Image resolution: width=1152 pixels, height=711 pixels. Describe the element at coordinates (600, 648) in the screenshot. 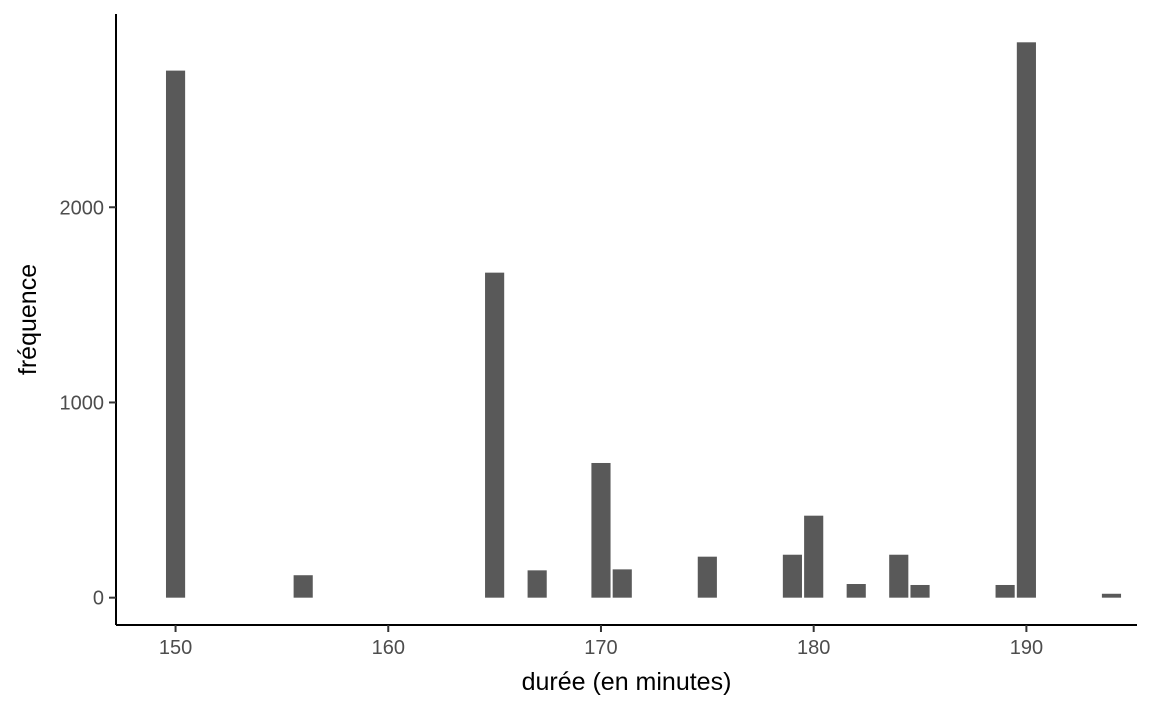

I see `x-tick-label: 170` at that location.